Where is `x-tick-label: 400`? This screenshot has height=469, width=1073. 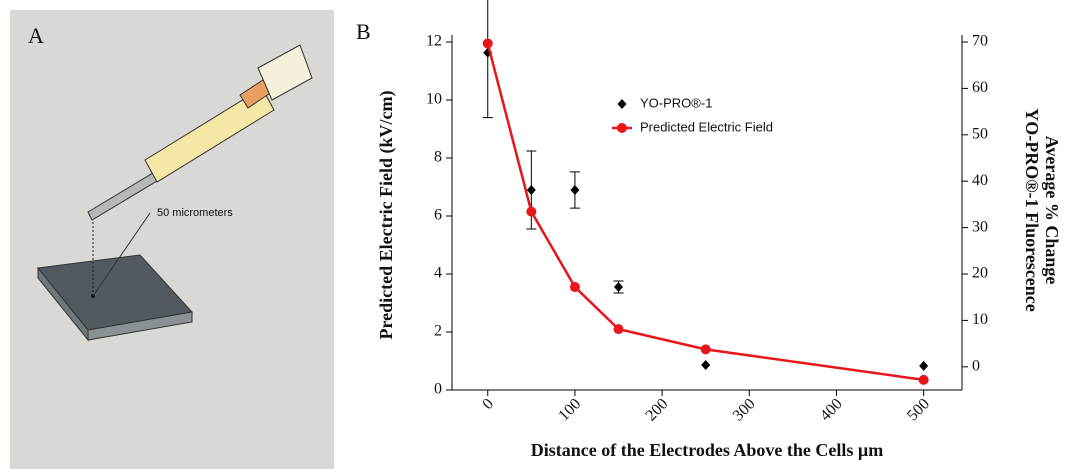 x-tick-label: 400 is located at coordinates (831, 409).